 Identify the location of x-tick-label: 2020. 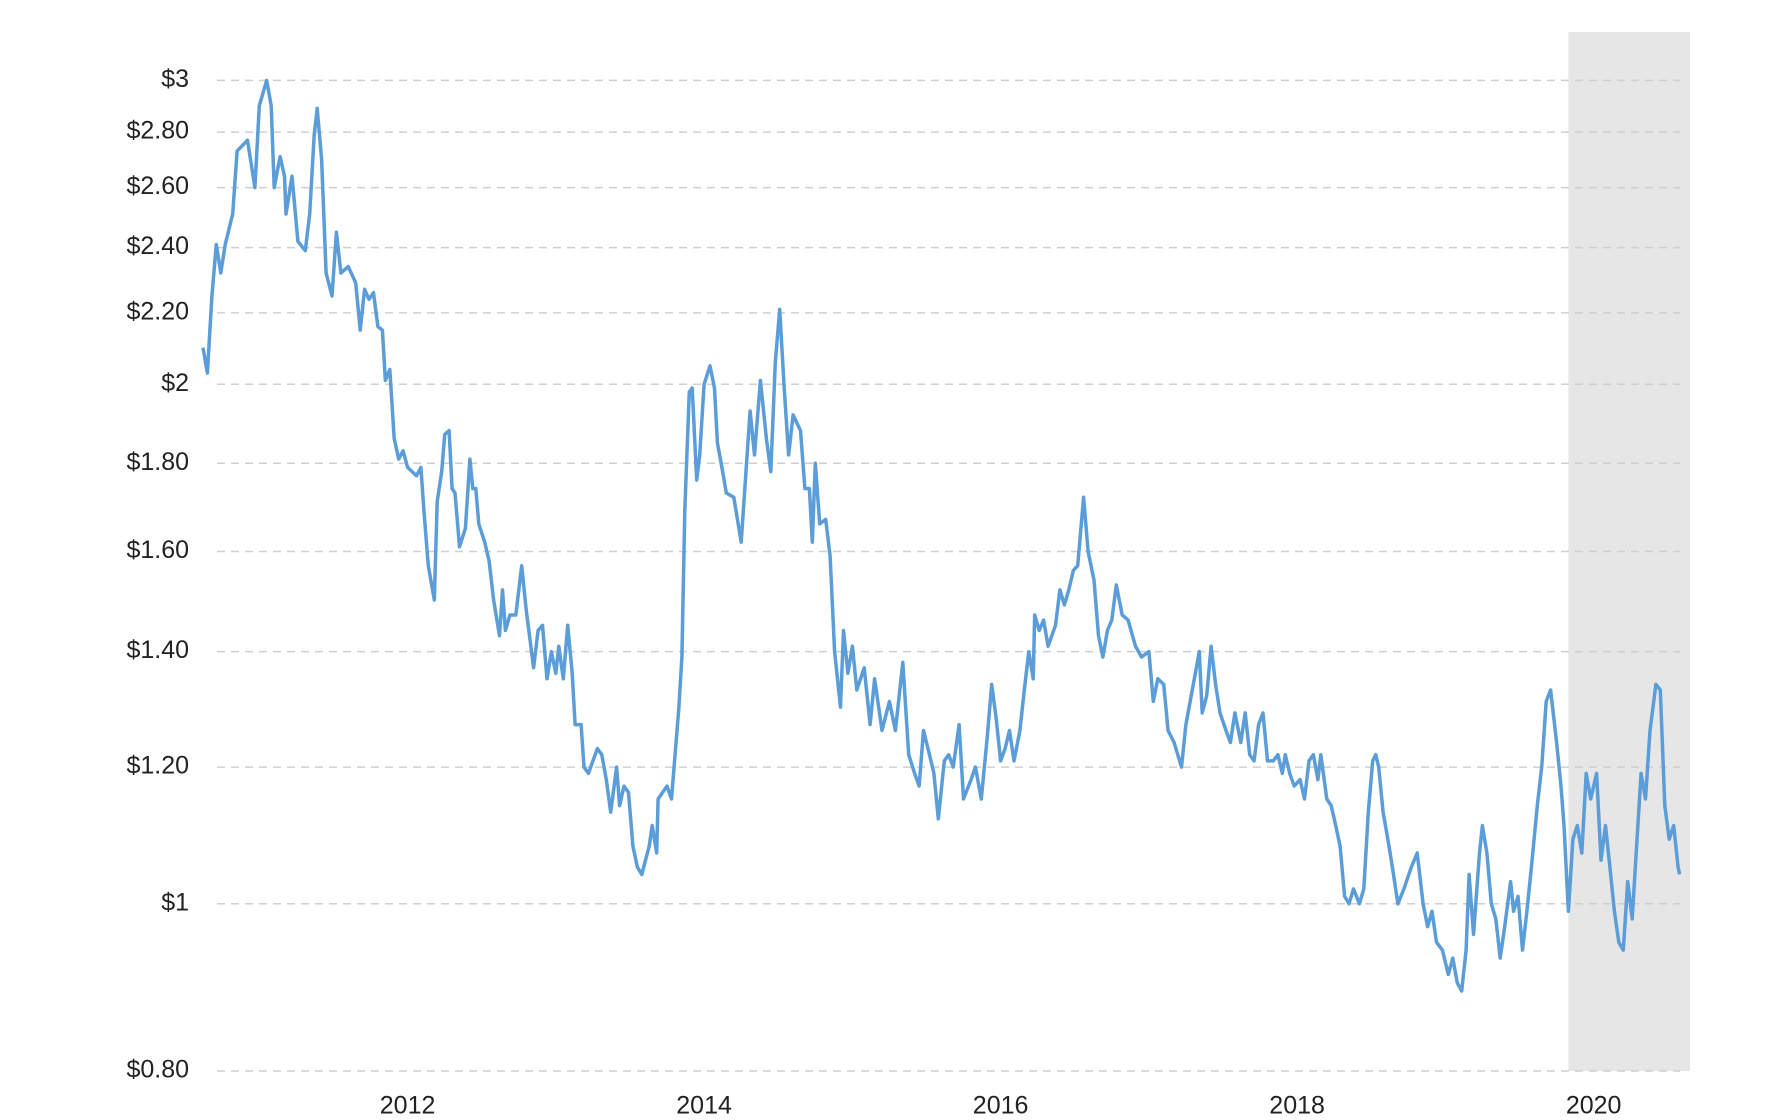
(1594, 1106).